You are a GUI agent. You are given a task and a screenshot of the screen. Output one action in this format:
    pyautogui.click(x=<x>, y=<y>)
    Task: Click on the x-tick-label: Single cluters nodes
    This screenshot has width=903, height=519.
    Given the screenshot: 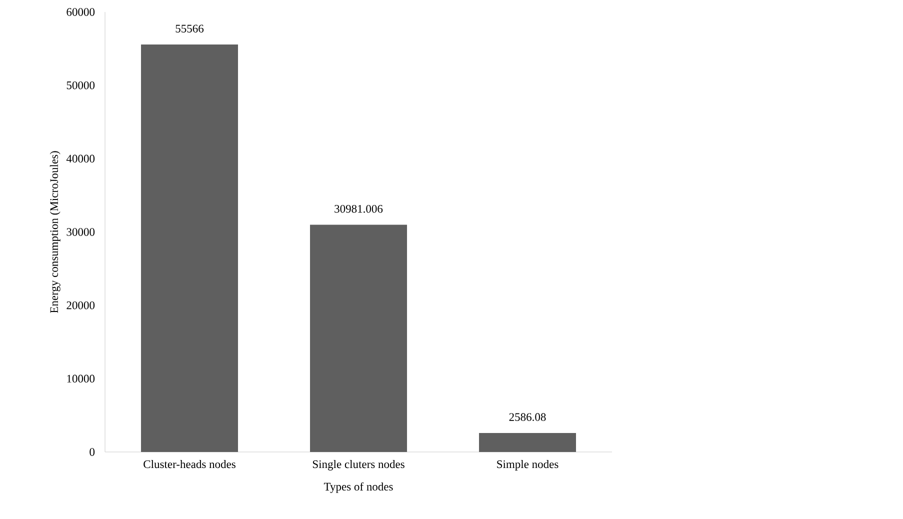 What is the action you would take?
    pyautogui.click(x=358, y=465)
    